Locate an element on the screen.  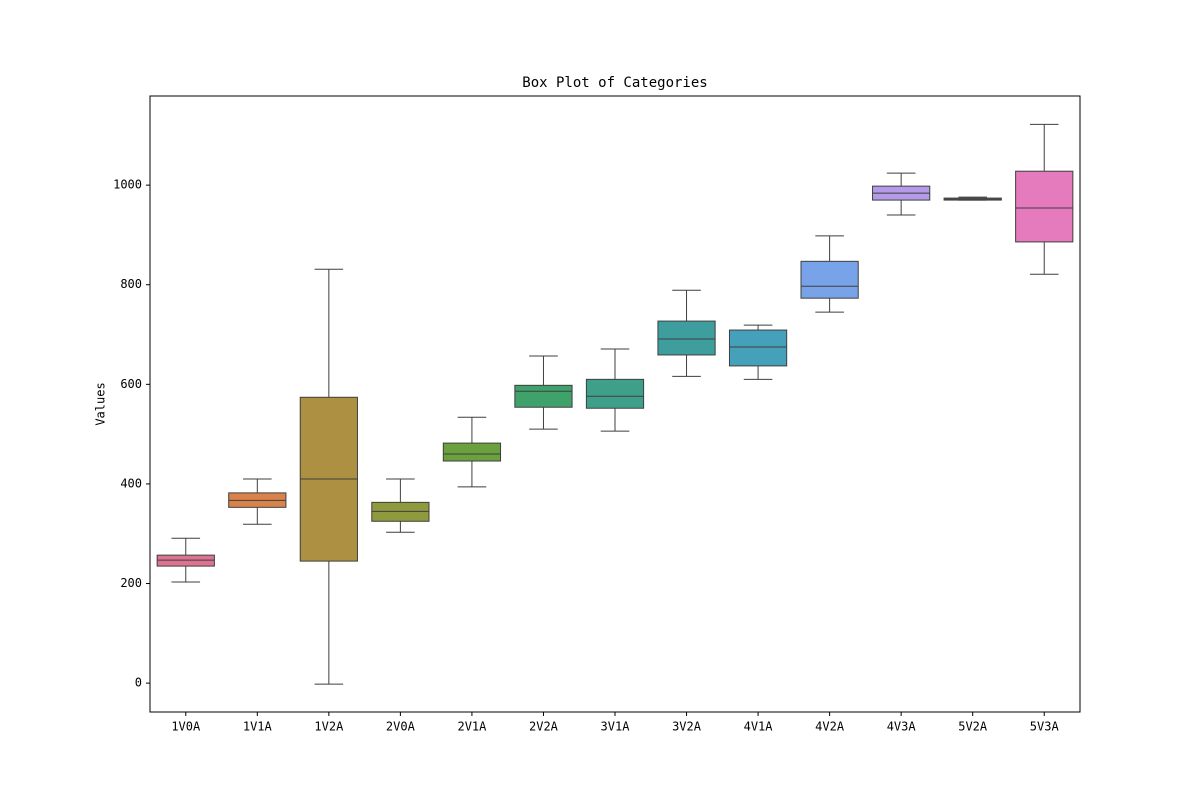
y-tick-label: 1000 is located at coordinates (127, 185).